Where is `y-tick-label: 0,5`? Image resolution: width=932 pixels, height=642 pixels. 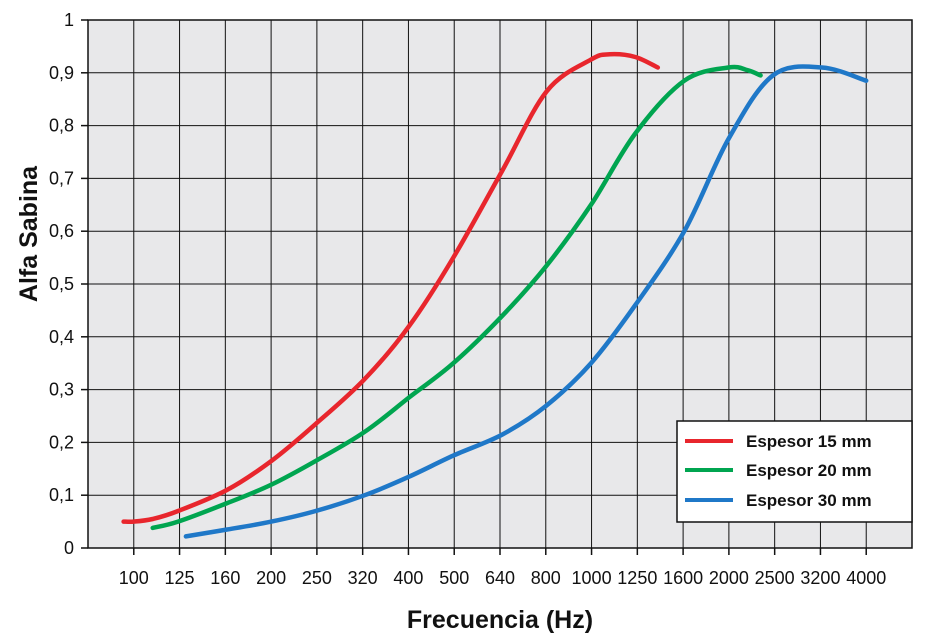 y-tick-label: 0,5 is located at coordinates (61, 284).